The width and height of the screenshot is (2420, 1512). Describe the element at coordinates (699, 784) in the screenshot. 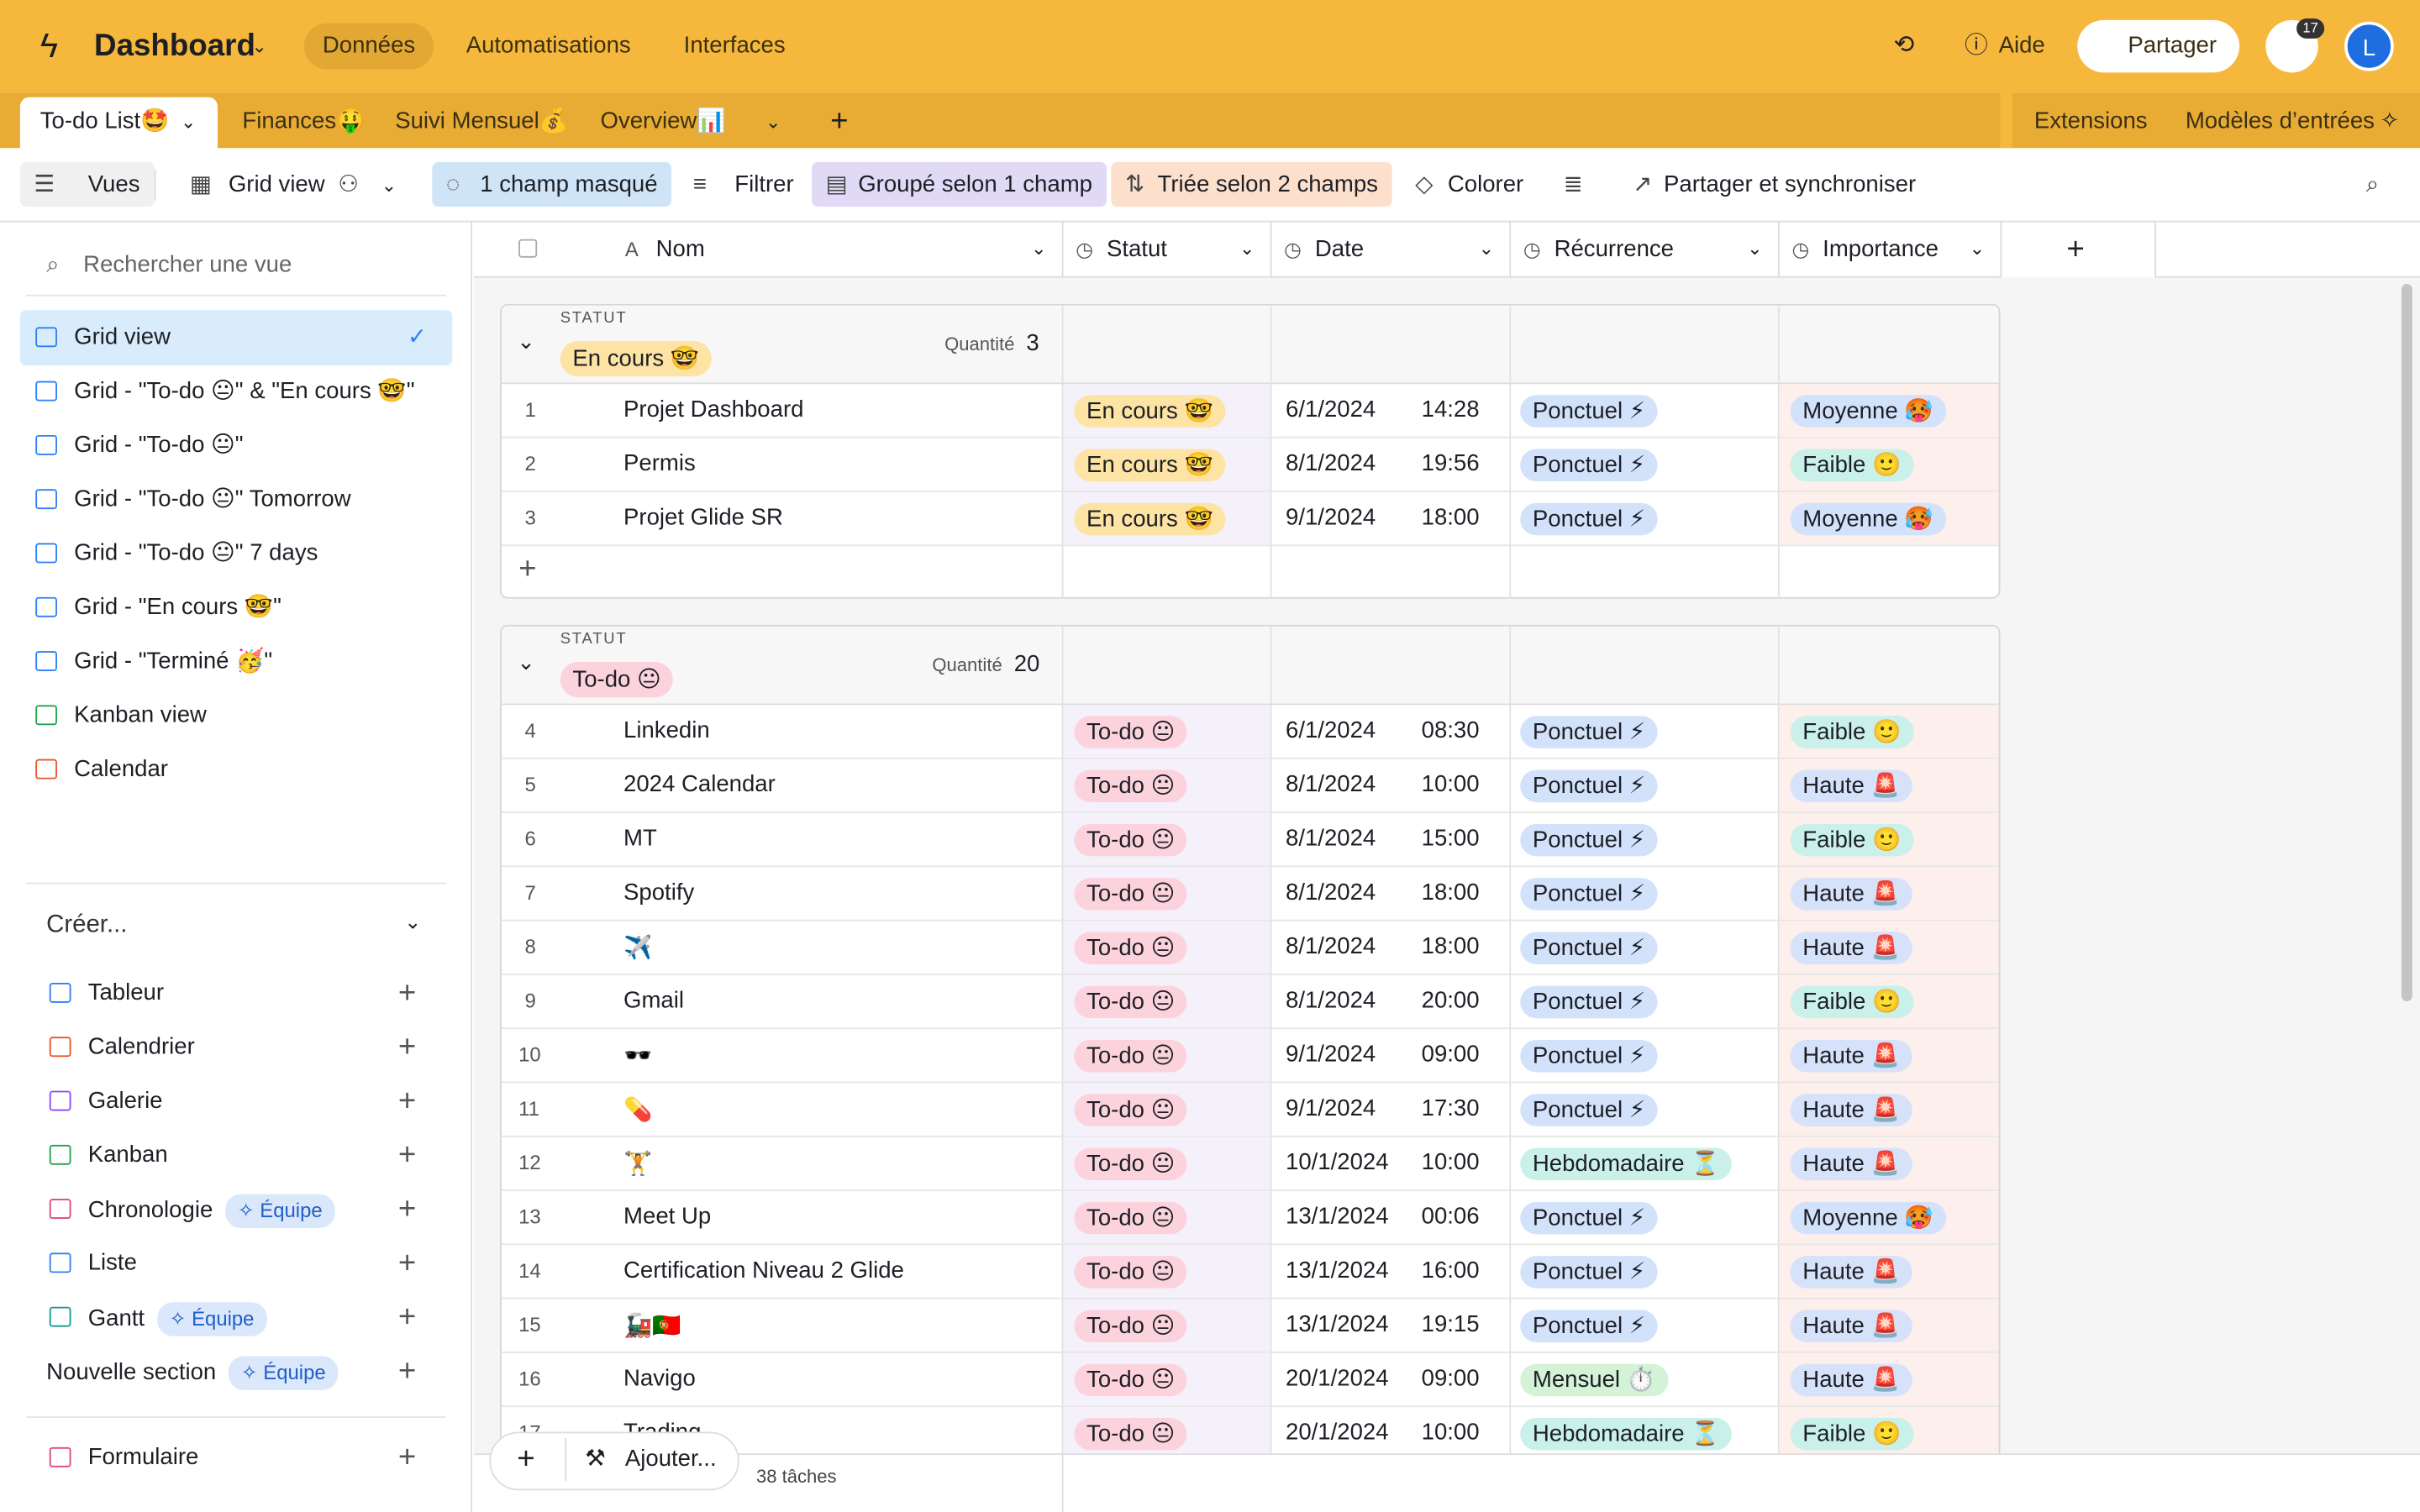

I see `record-name: 2024 Calendar` at that location.